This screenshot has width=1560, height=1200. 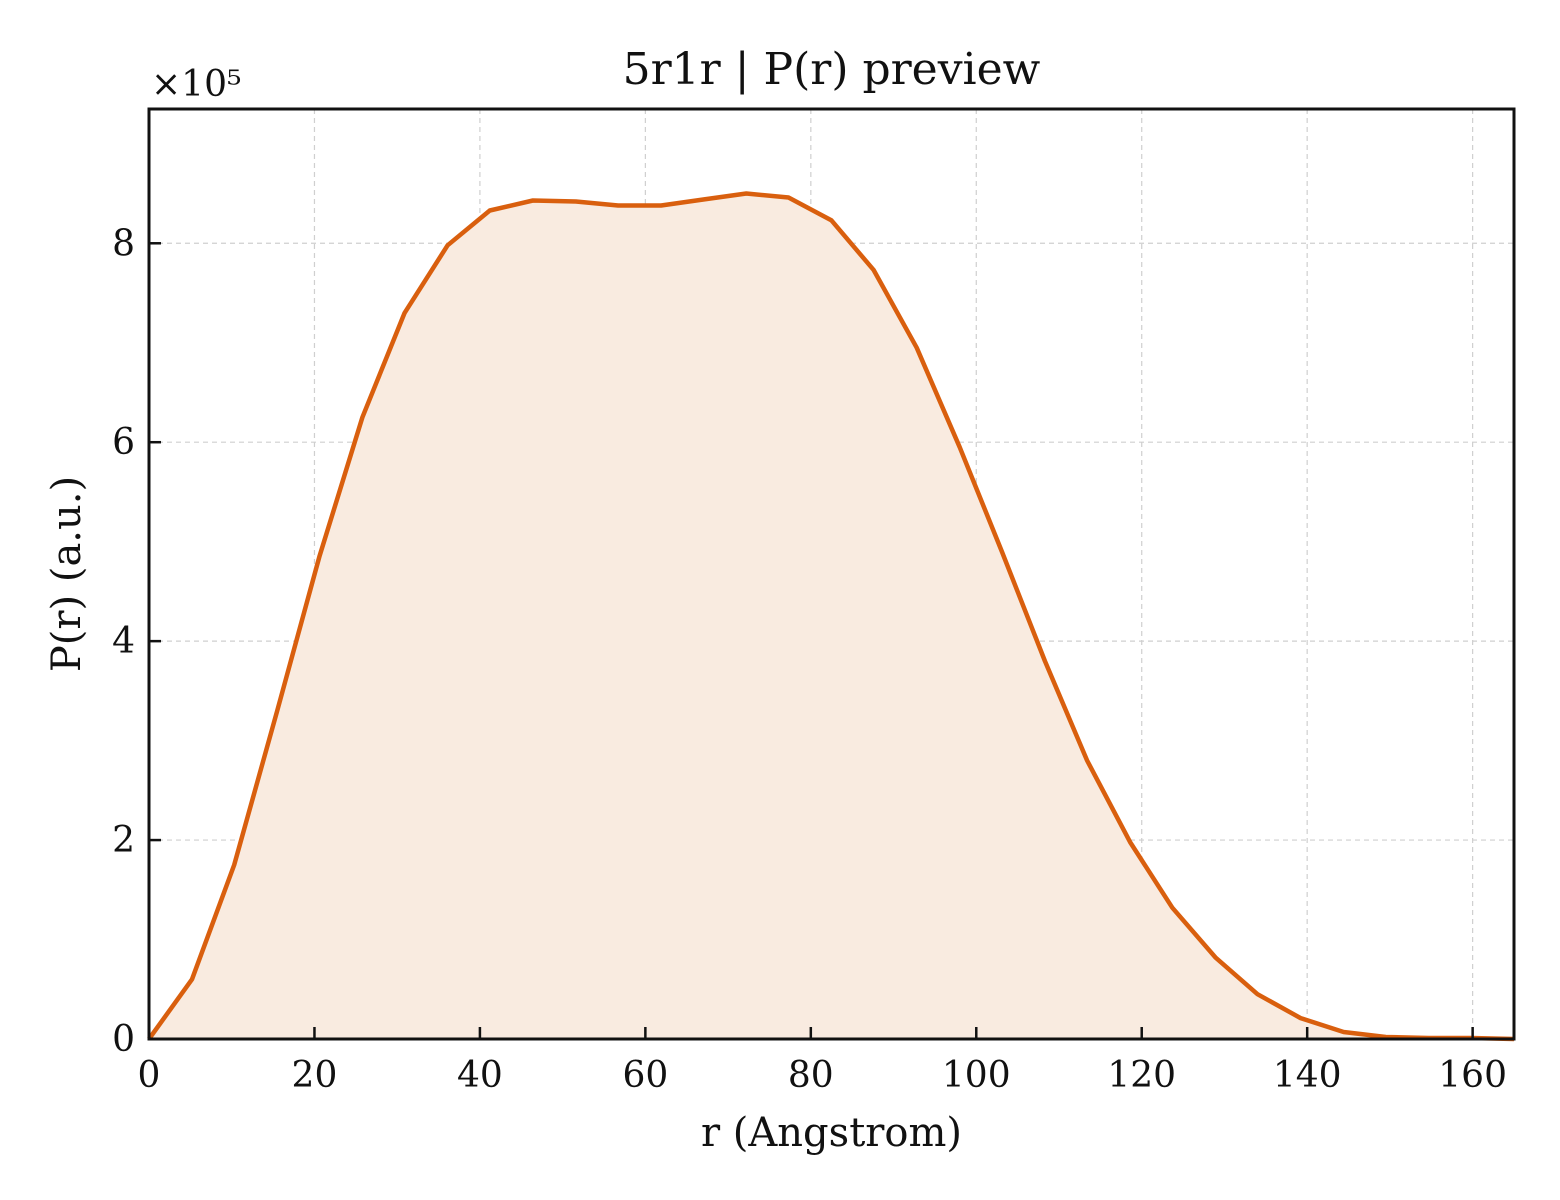 What do you see at coordinates (123, 442) in the screenshot?
I see `y-tick-label-3: 6` at bounding box center [123, 442].